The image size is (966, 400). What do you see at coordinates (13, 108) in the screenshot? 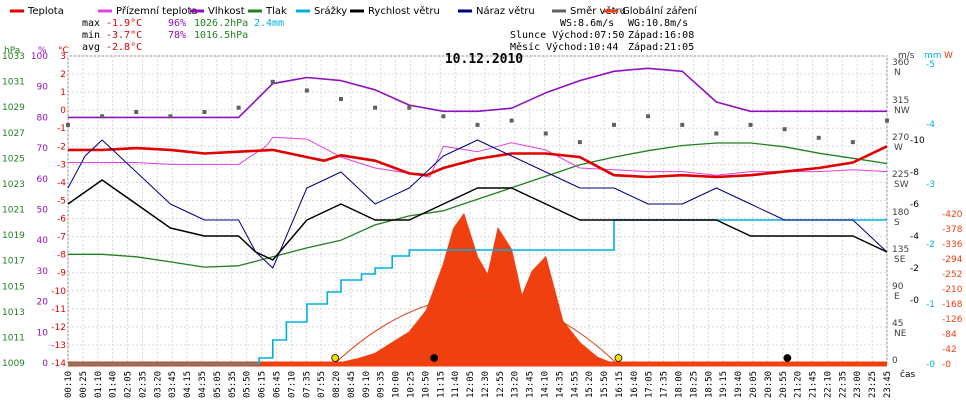
I see `axis-tick-hpa: 1029` at bounding box center [13, 108].